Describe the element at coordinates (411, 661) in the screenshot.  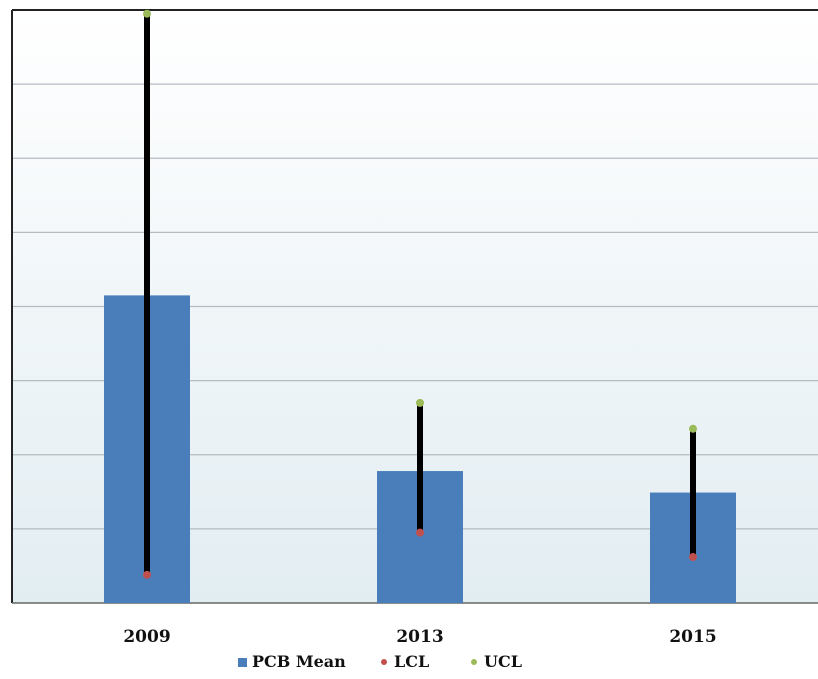
I see `legend-lcl-label: LCL` at that location.